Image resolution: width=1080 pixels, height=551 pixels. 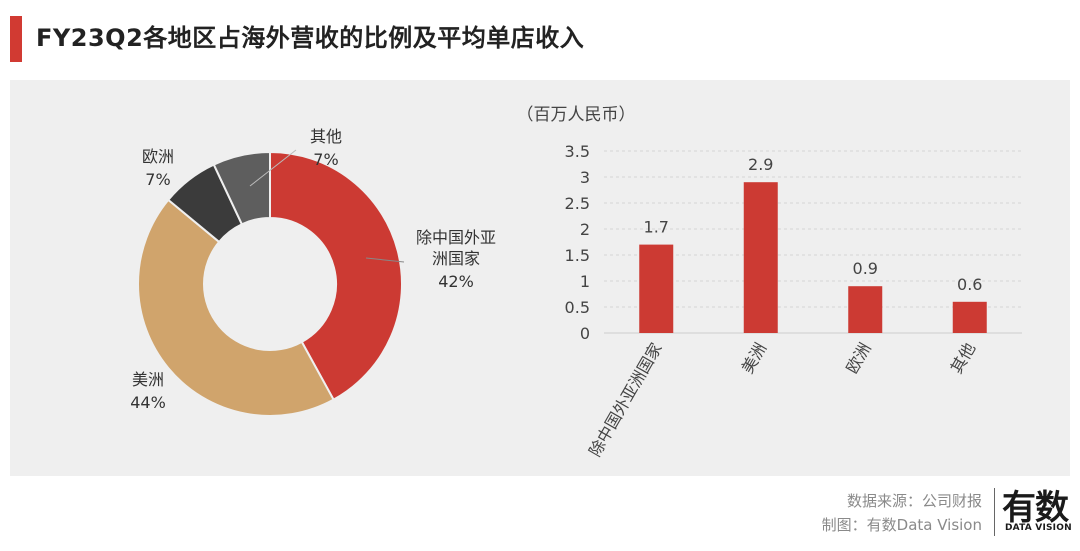 What do you see at coordinates (963, 358) in the screenshot?
I see `x-tick-label: 其他` at bounding box center [963, 358].